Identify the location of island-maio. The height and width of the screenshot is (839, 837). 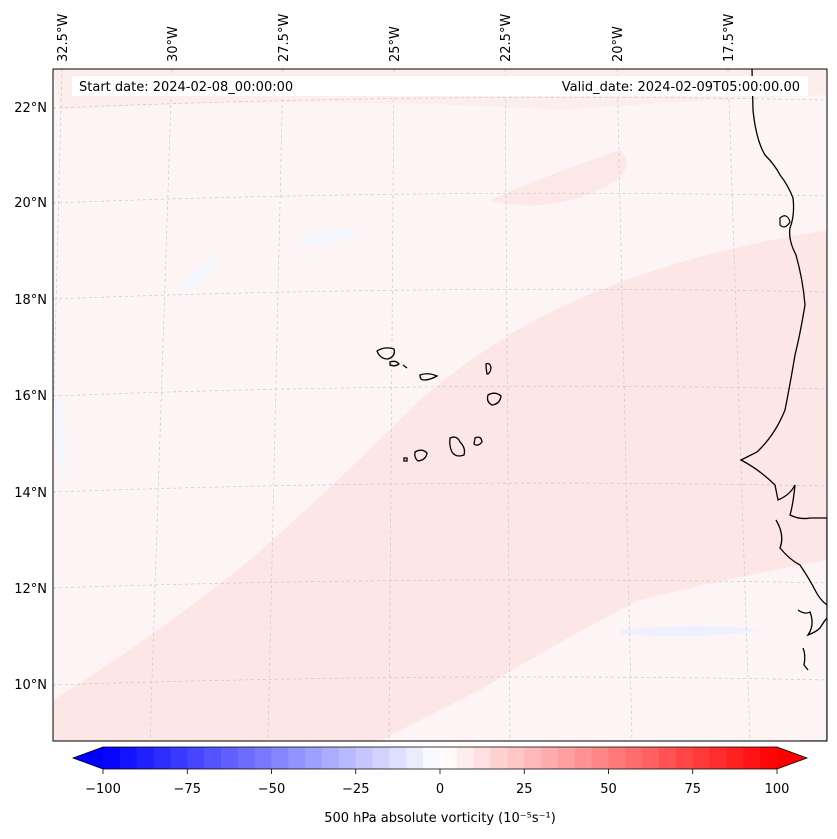
(478, 441).